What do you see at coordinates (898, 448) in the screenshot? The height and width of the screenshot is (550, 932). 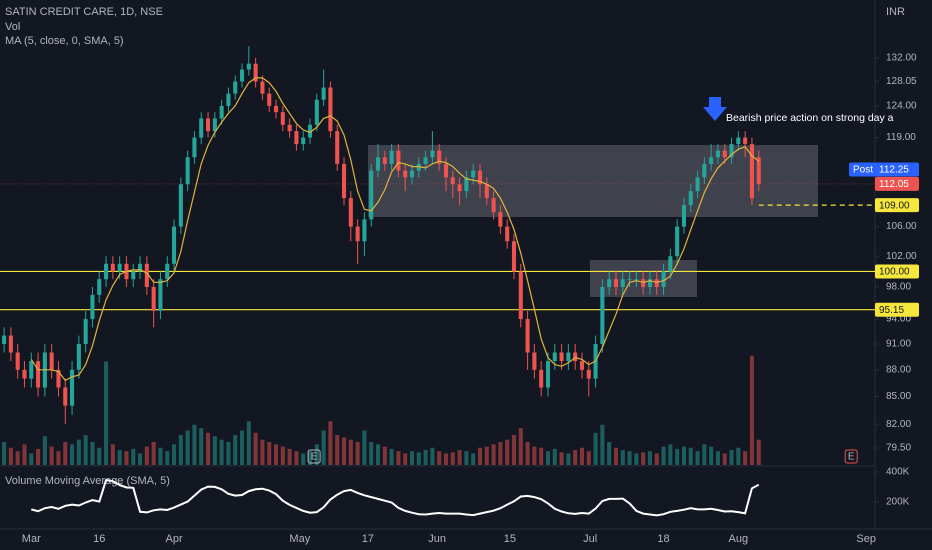 I see `y-tick-label: 79.50` at bounding box center [898, 448].